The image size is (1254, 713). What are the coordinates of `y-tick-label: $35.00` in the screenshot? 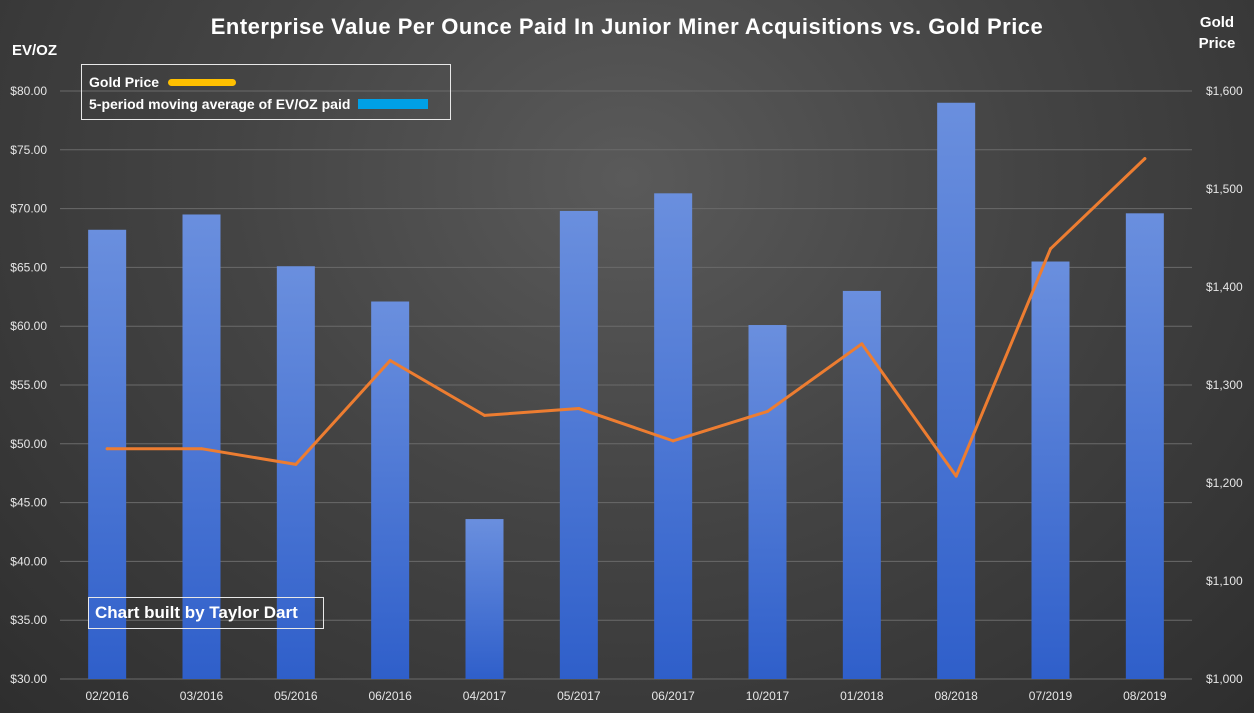 It's located at (28, 620).